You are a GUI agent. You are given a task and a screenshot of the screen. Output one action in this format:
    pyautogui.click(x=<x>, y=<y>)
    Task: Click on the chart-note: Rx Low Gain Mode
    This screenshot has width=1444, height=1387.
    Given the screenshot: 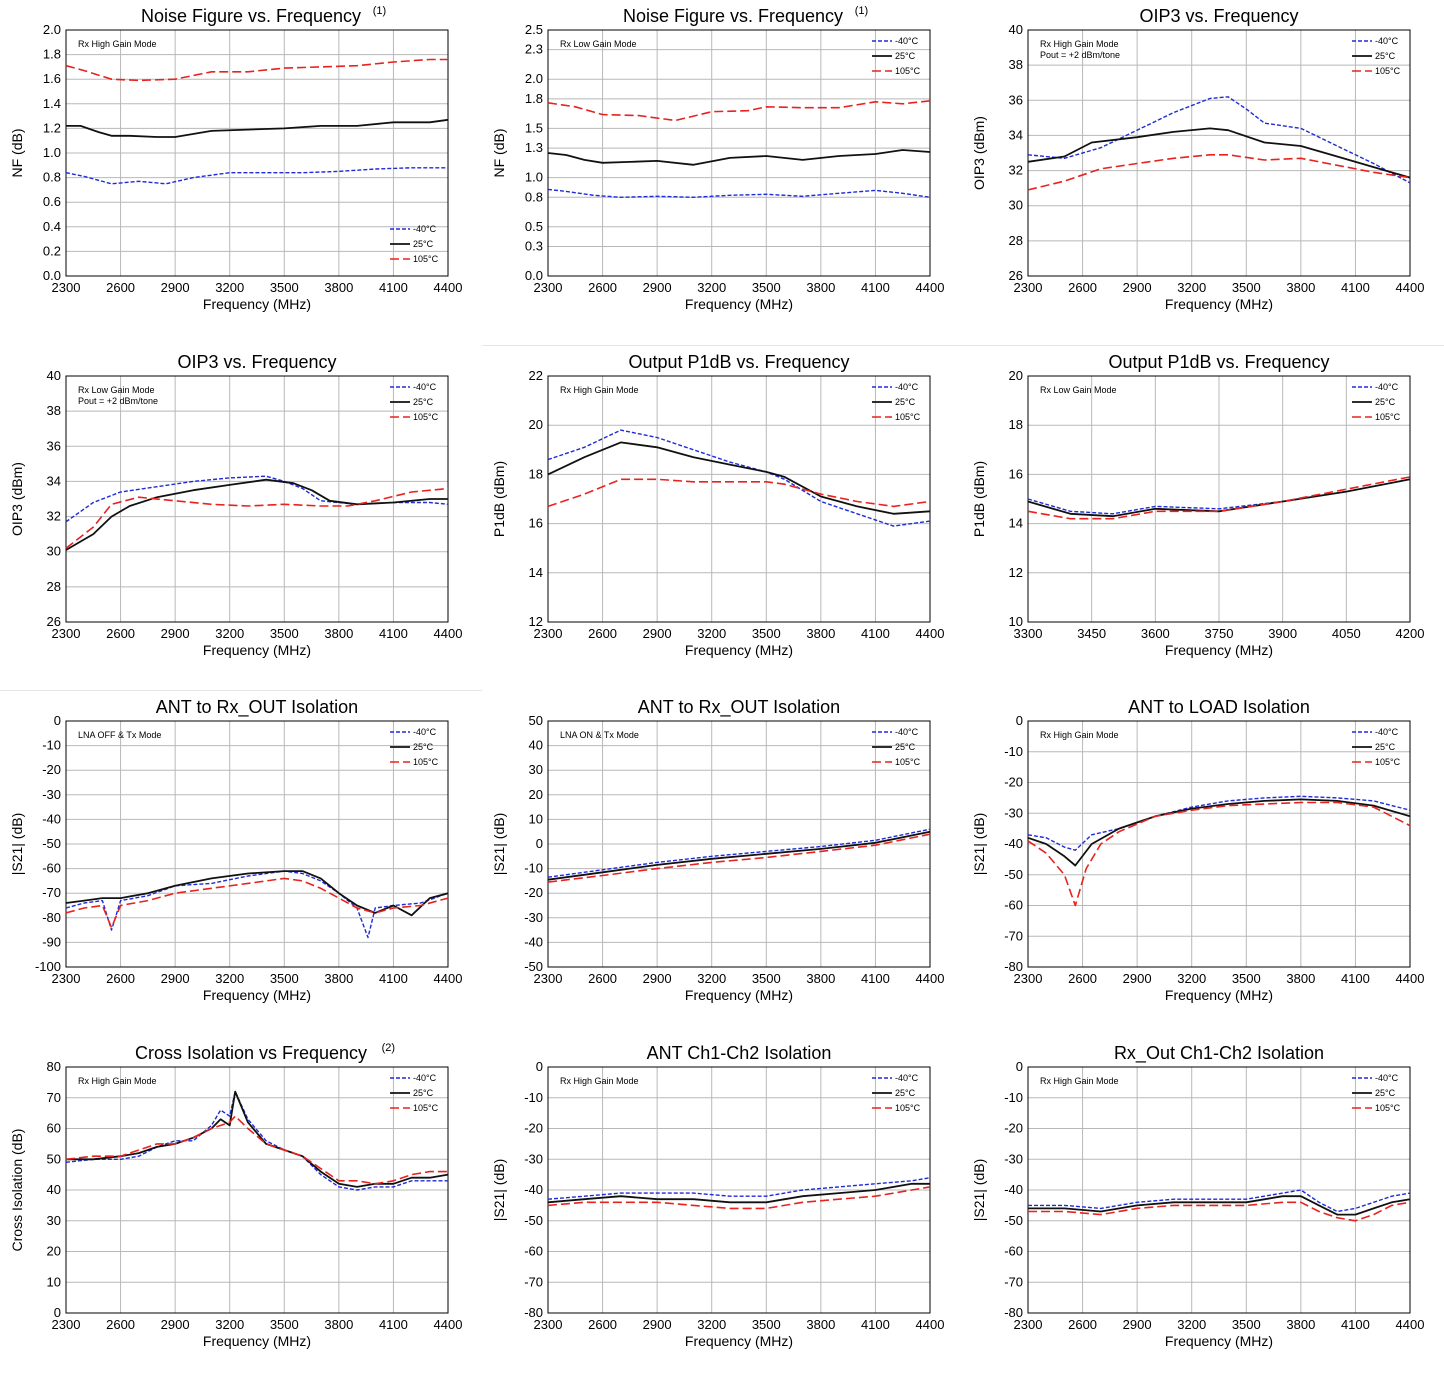 What is the action you would take?
    pyautogui.click(x=116, y=390)
    